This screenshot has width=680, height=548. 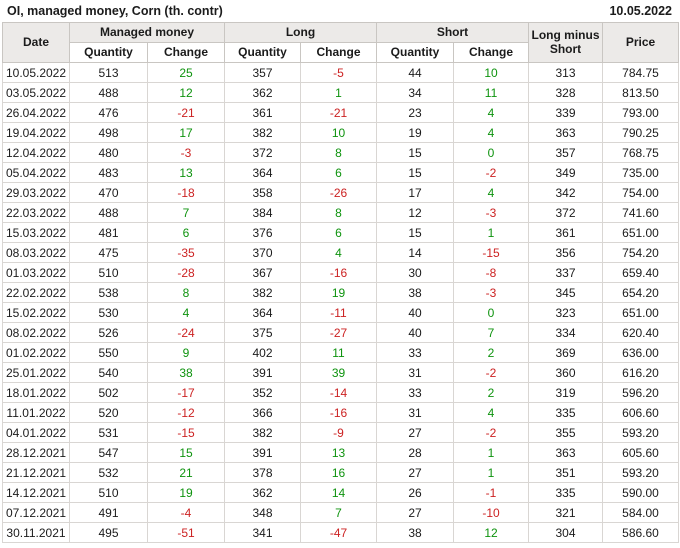 What do you see at coordinates (36, 192) in the screenshot?
I see `date-cell: 29.03.2022` at bounding box center [36, 192].